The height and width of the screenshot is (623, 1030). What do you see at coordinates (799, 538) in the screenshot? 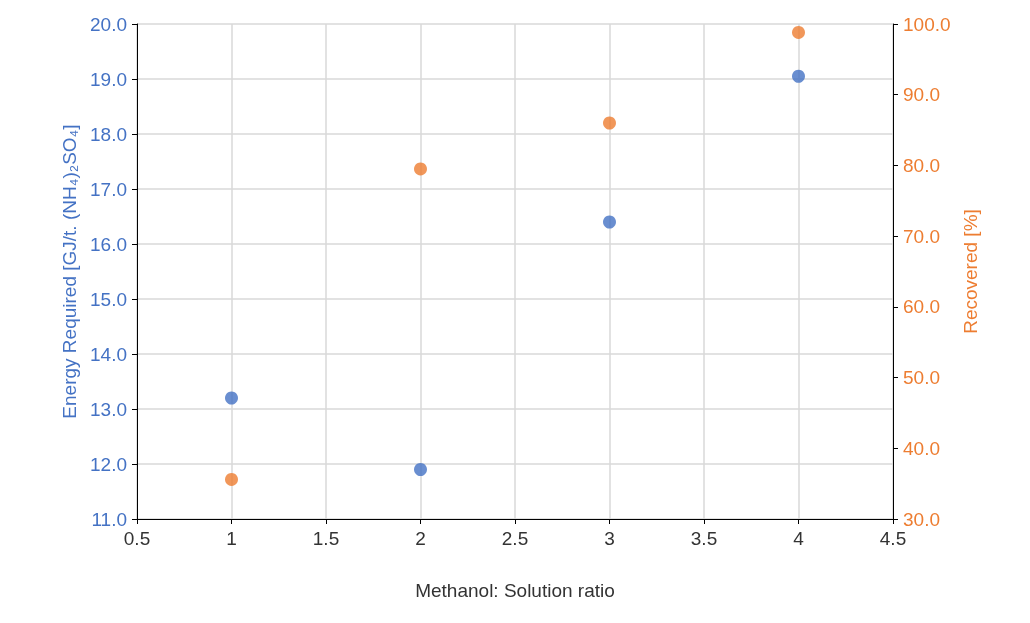
I see `x-tick-label: 4` at bounding box center [799, 538].